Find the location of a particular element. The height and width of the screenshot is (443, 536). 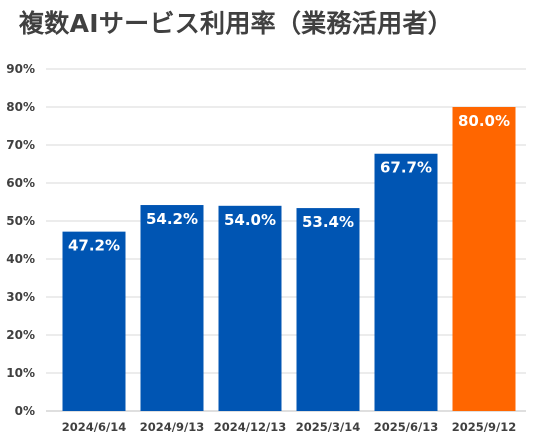

chart-title: 複数AIサービス利用率（業務活用者） is located at coordinates (236, 23).